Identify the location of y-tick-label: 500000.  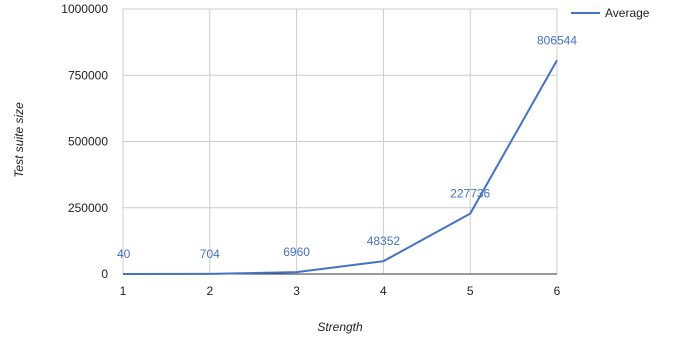
(88, 142).